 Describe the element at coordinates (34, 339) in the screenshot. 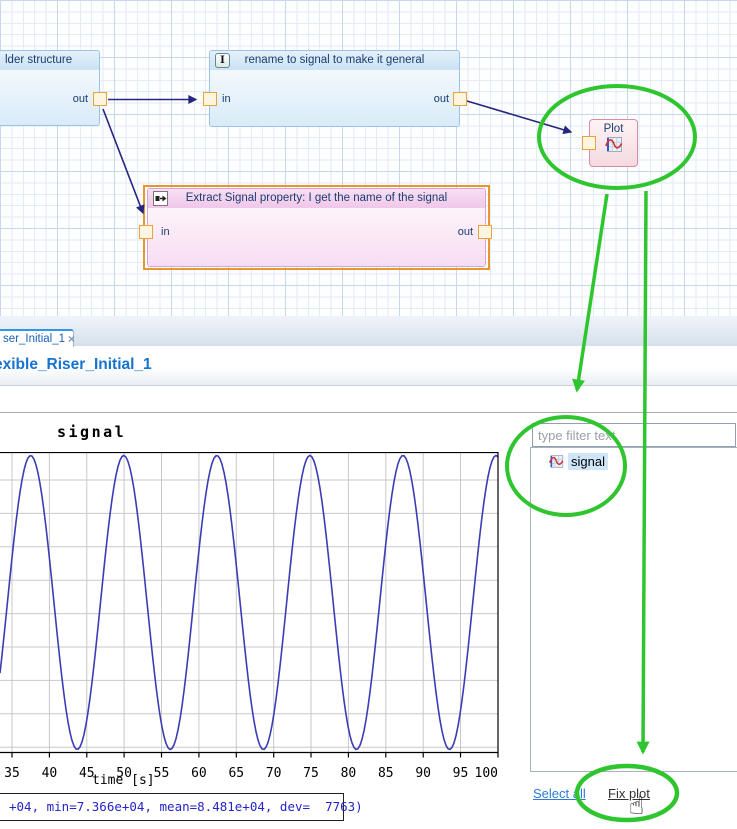

I see `tab-label: ser_Initial_1` at that location.